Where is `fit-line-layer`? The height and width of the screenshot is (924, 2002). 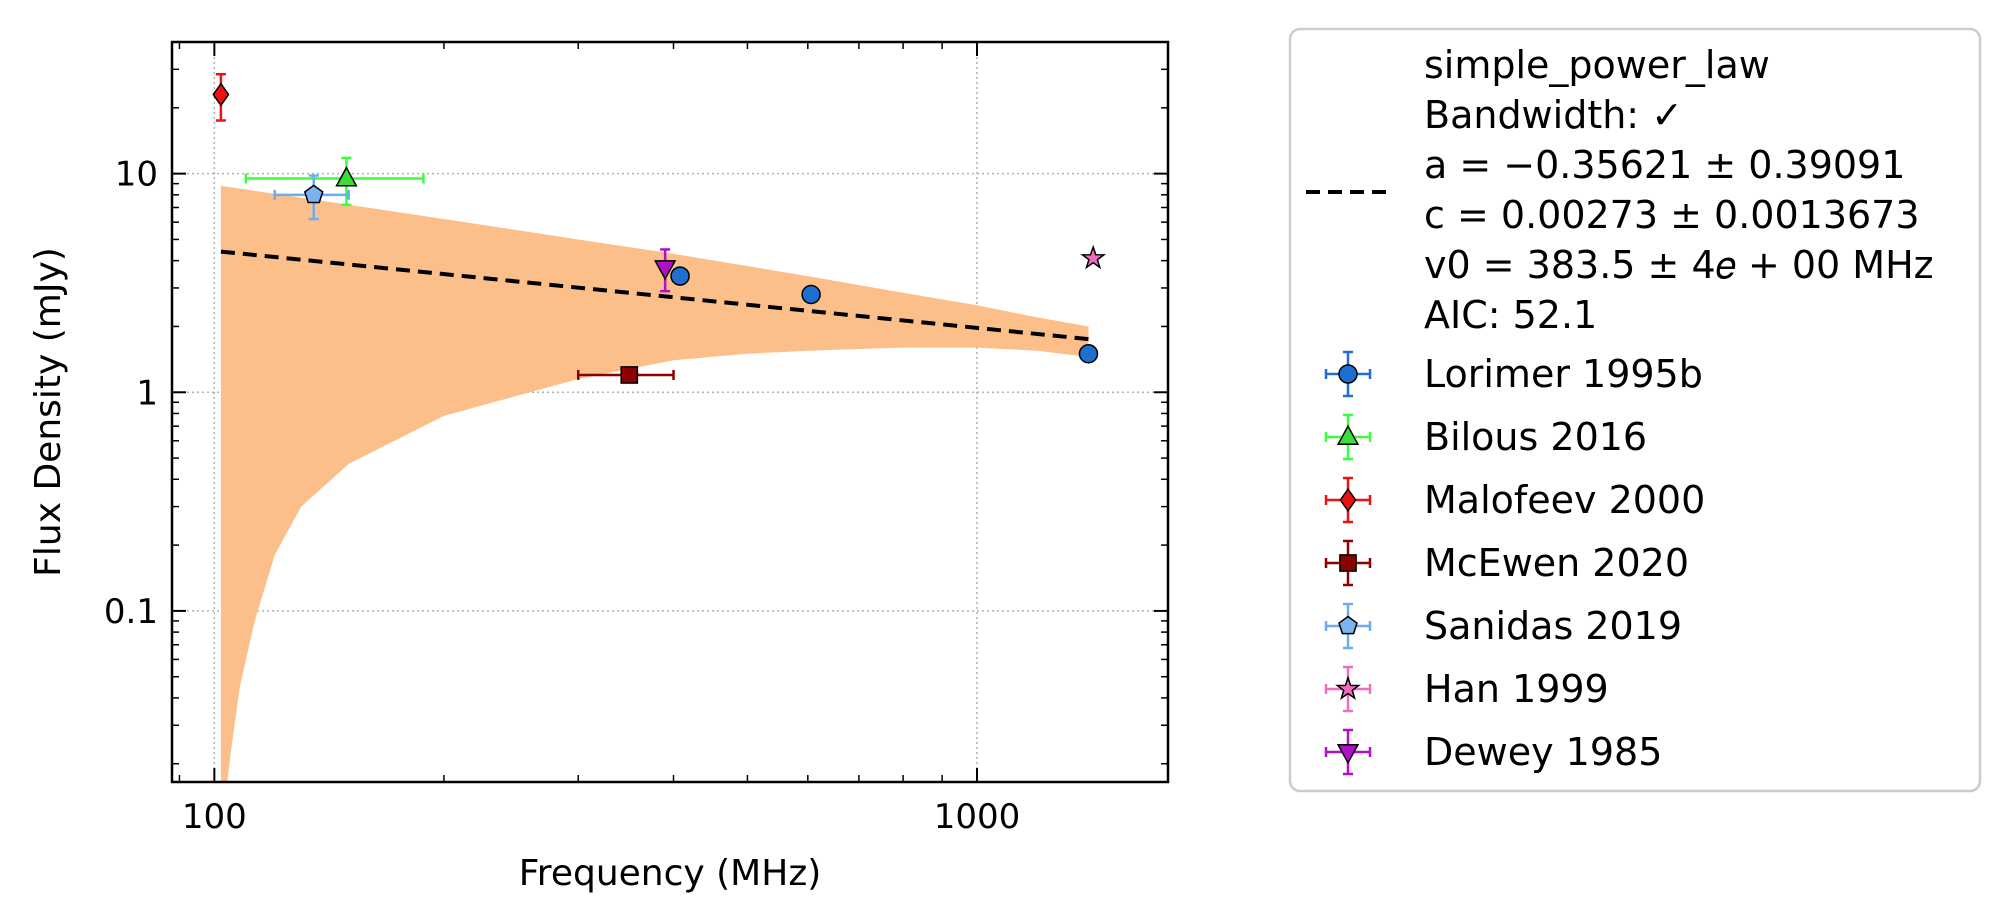 fit-line-layer is located at coordinates (654, 295).